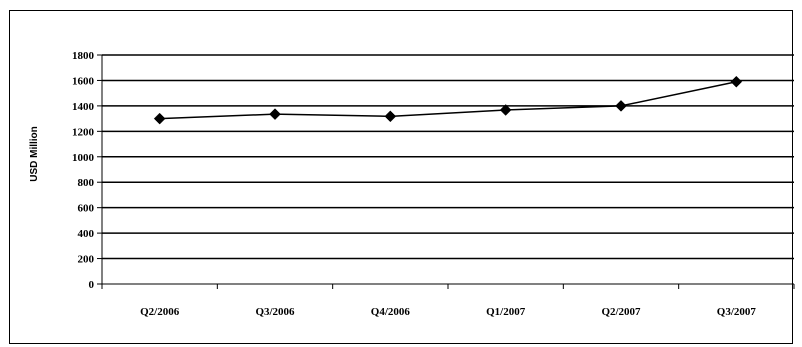 The image size is (802, 347). I want to click on y-tick-label: 600, so click(86, 209).